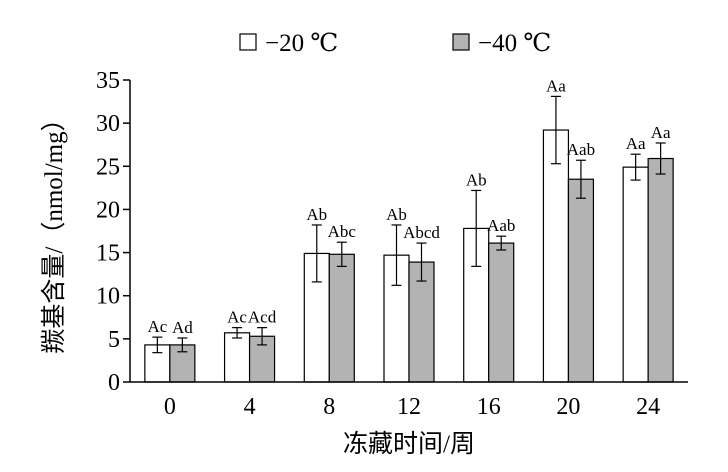  I want to click on legend: −20 ℃ −40 ℃, so click(395, 43).